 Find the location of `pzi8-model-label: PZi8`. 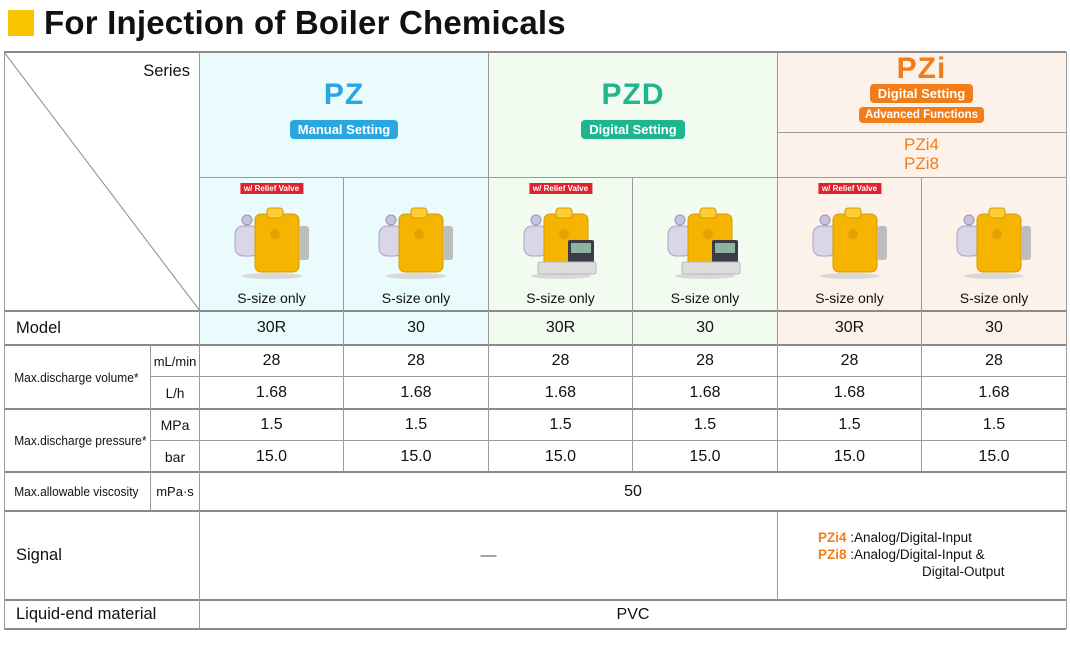

pzi8-model-label: PZi8 is located at coordinates (921, 163).